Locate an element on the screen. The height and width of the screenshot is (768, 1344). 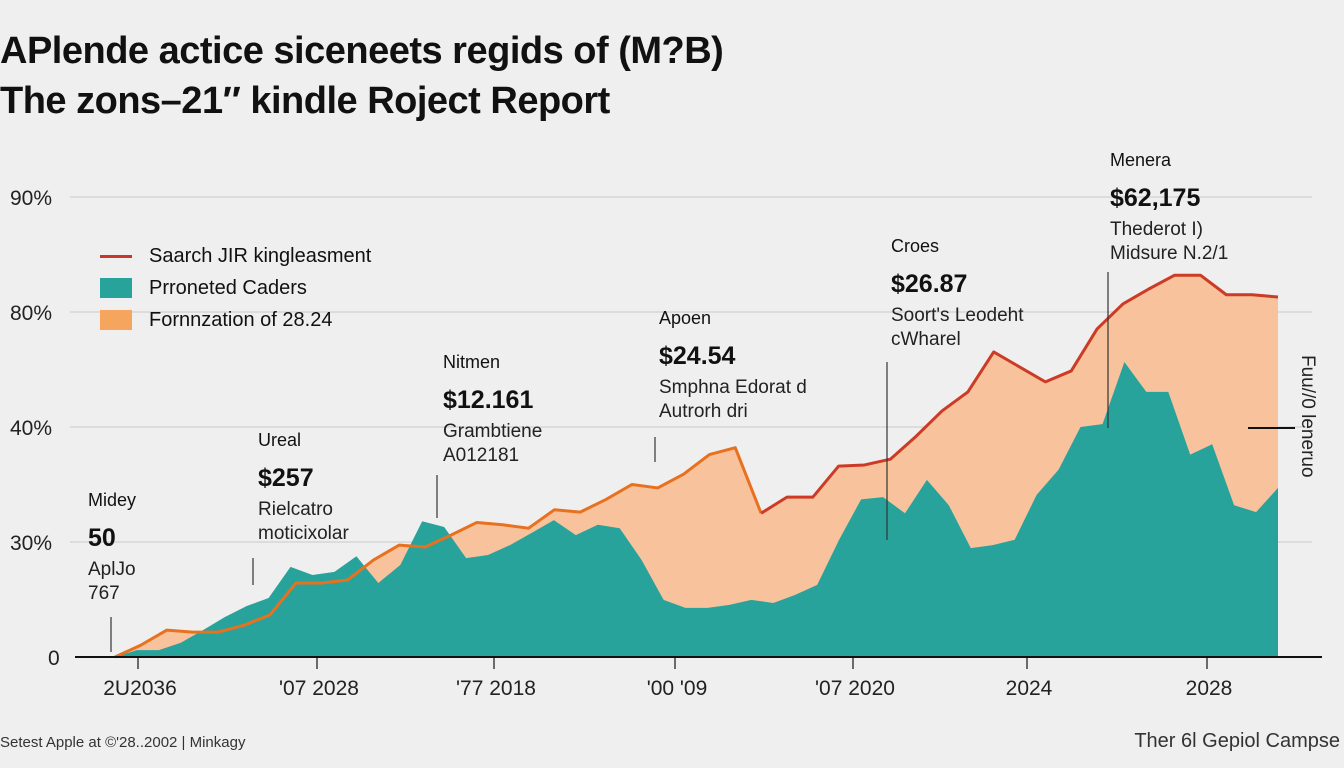
annotation-label: Croes is located at coordinates (915, 246).